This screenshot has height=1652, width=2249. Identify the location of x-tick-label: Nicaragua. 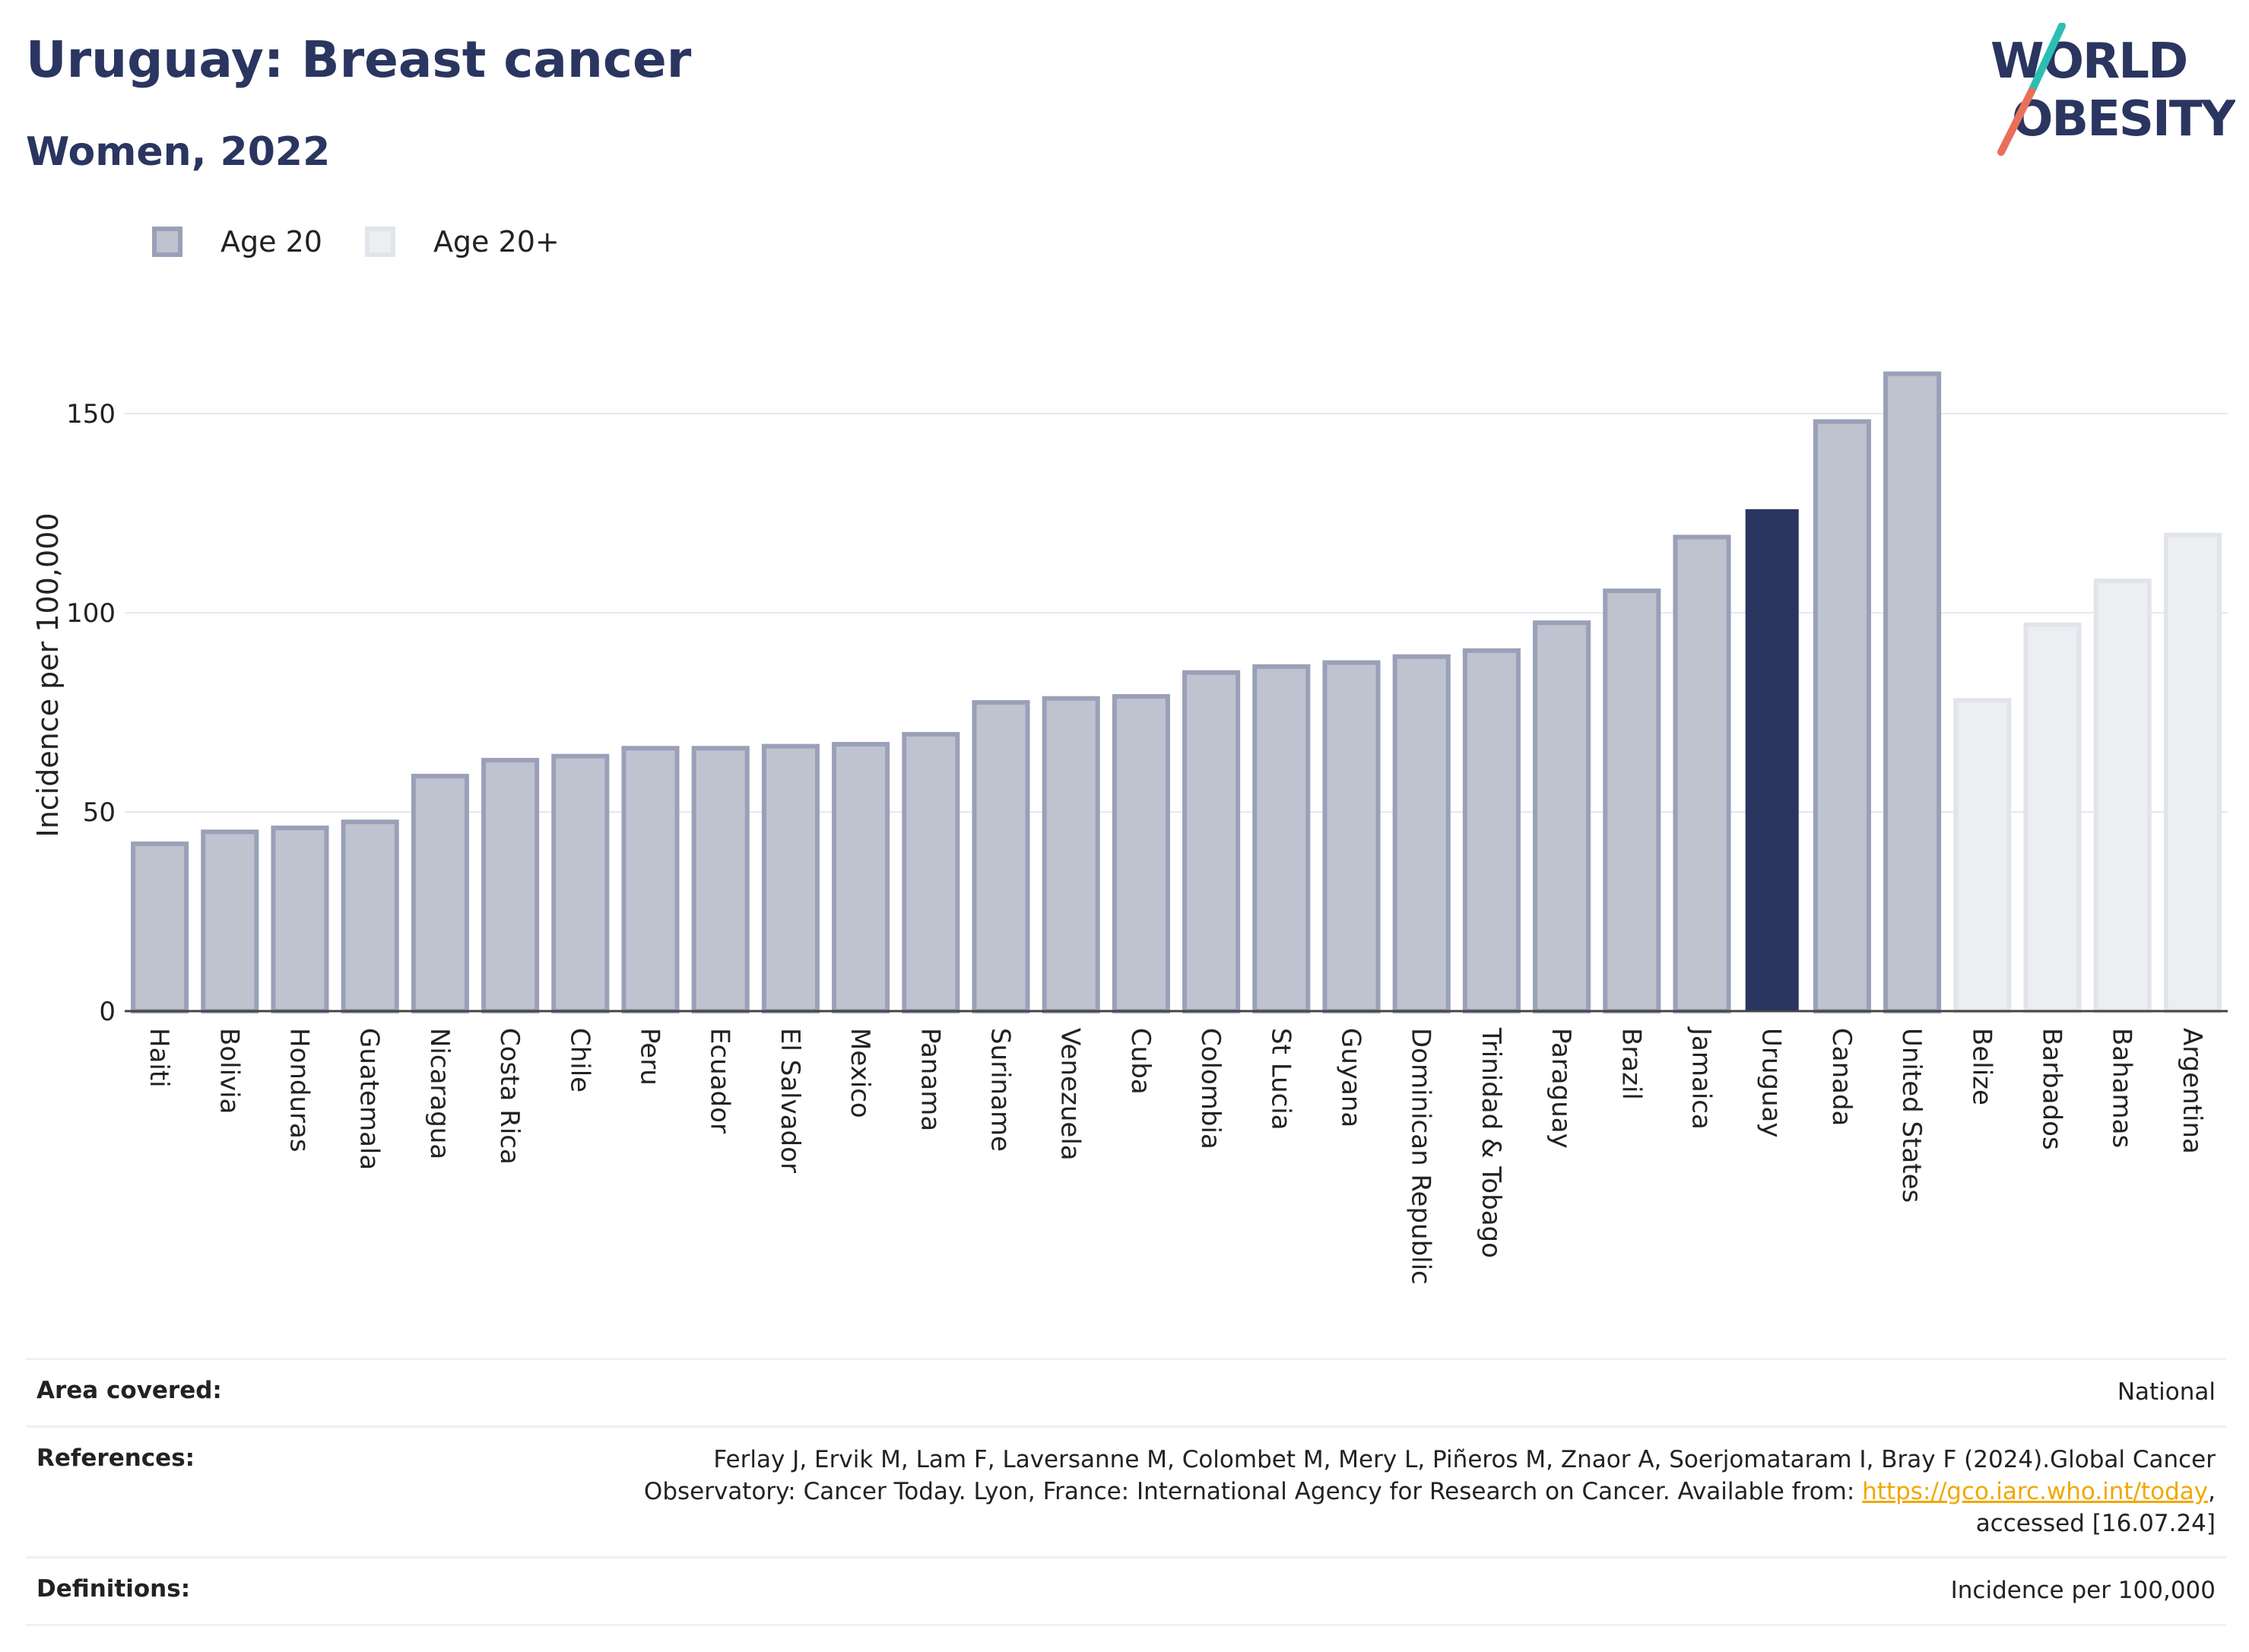
(439, 1093).